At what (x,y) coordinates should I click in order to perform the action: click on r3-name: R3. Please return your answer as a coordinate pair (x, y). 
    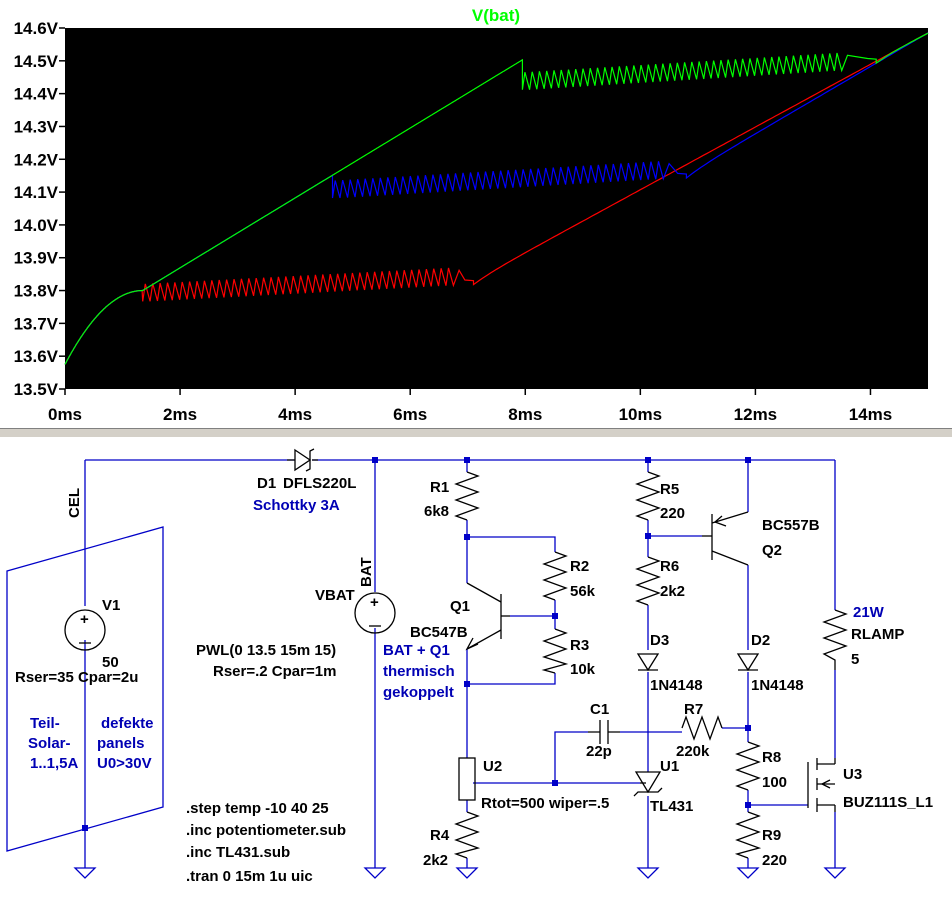
    Looking at the image, I should click on (579, 645).